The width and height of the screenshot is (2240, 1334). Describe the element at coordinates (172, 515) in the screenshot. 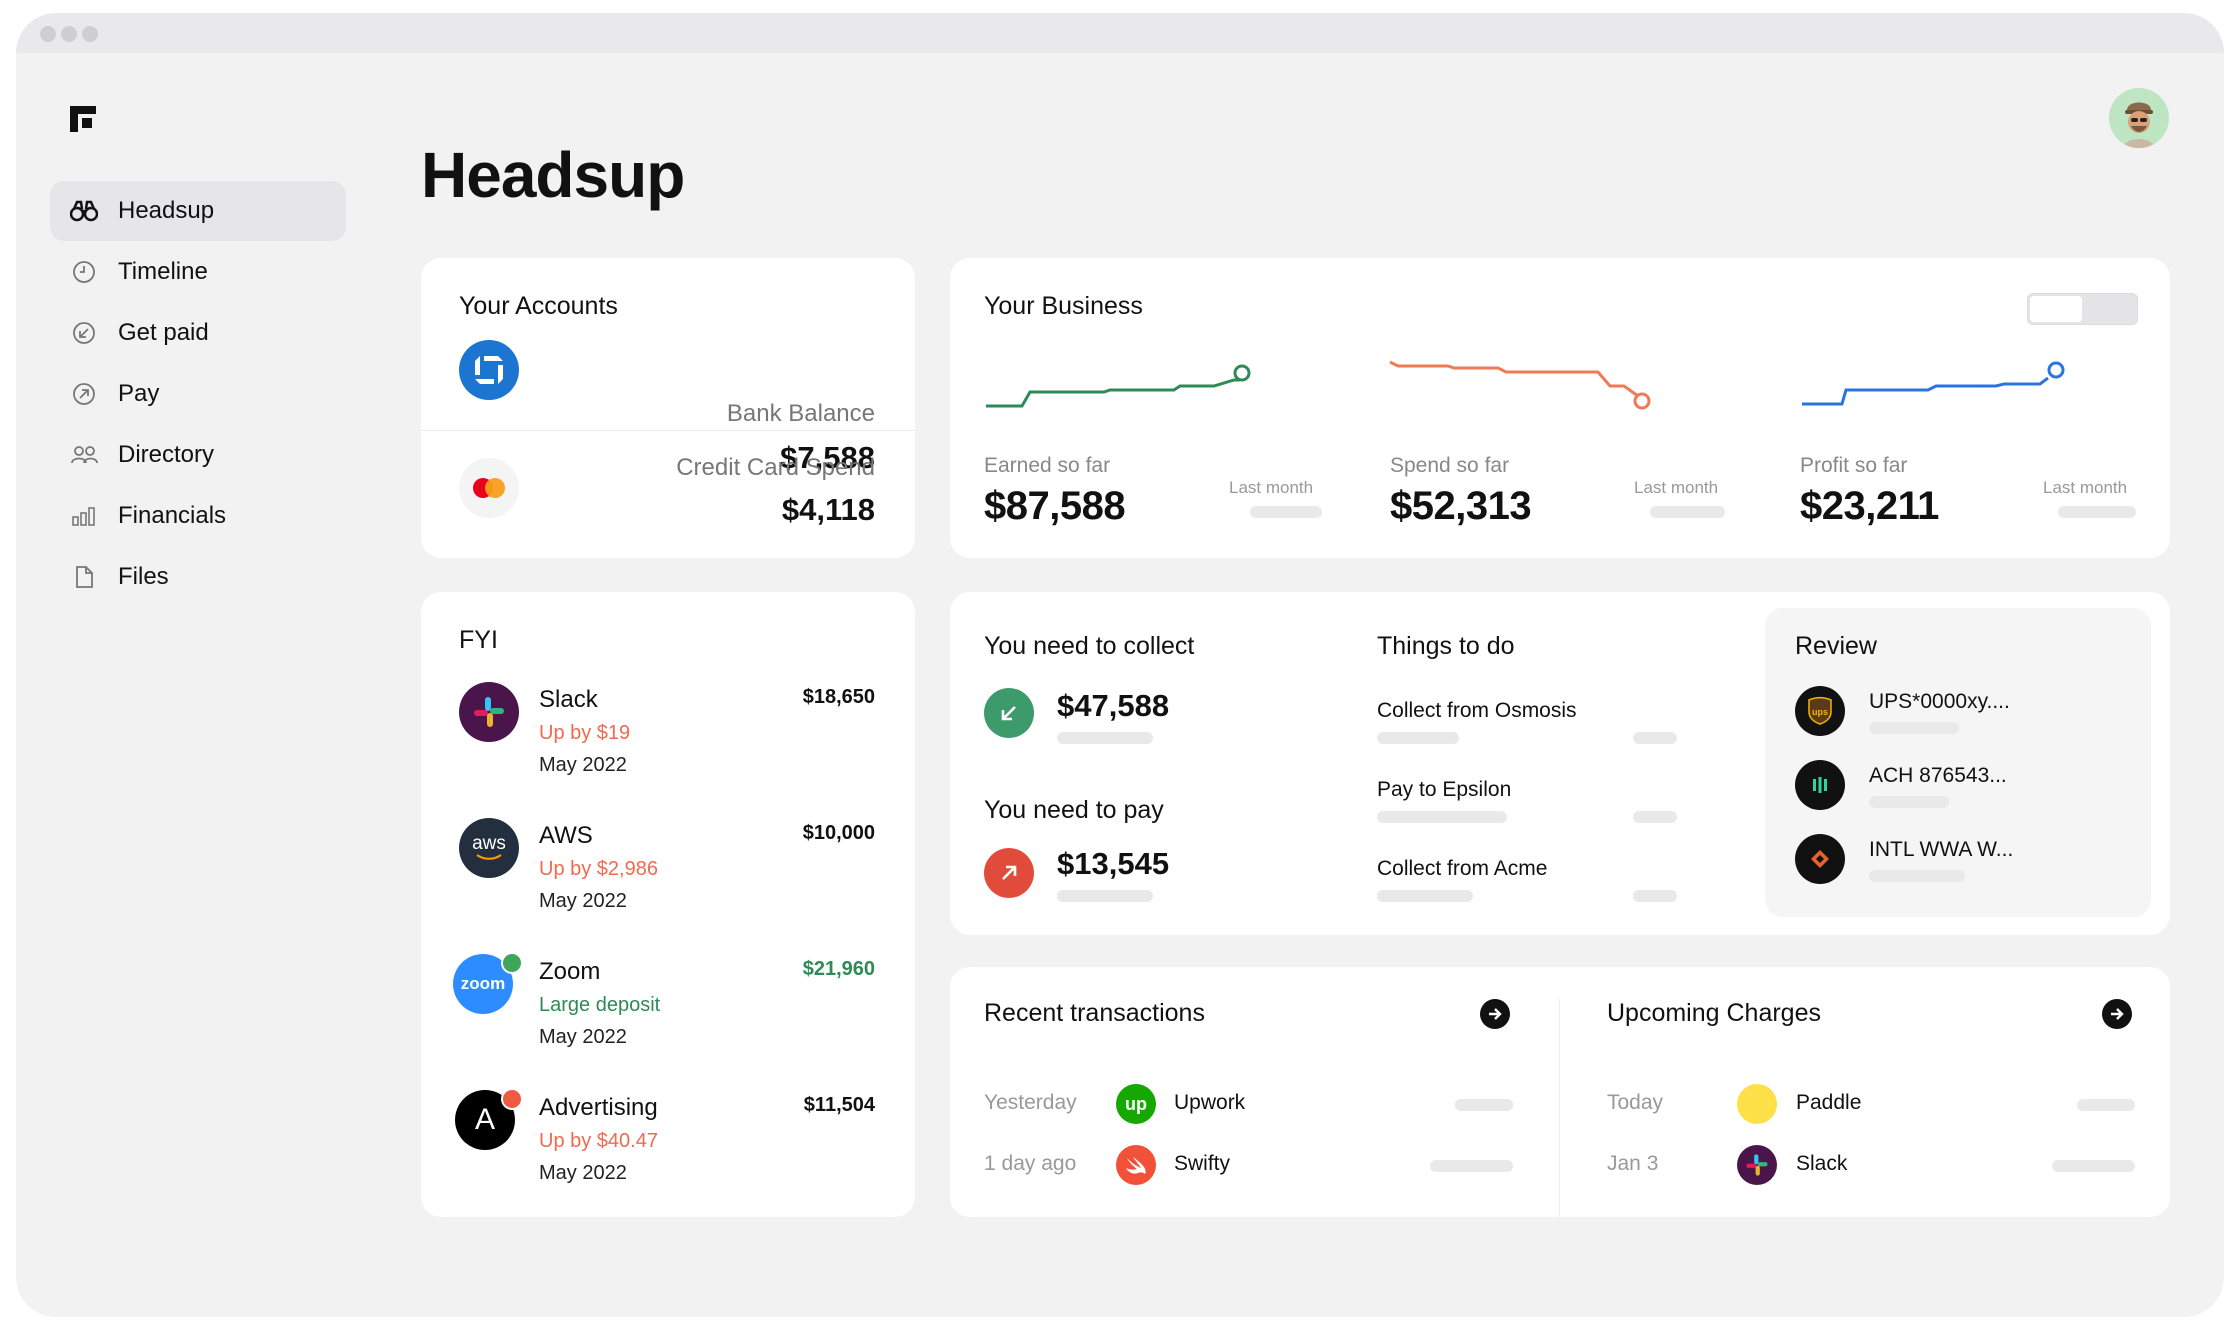

I see `sidebar-item-label: Financials` at that location.